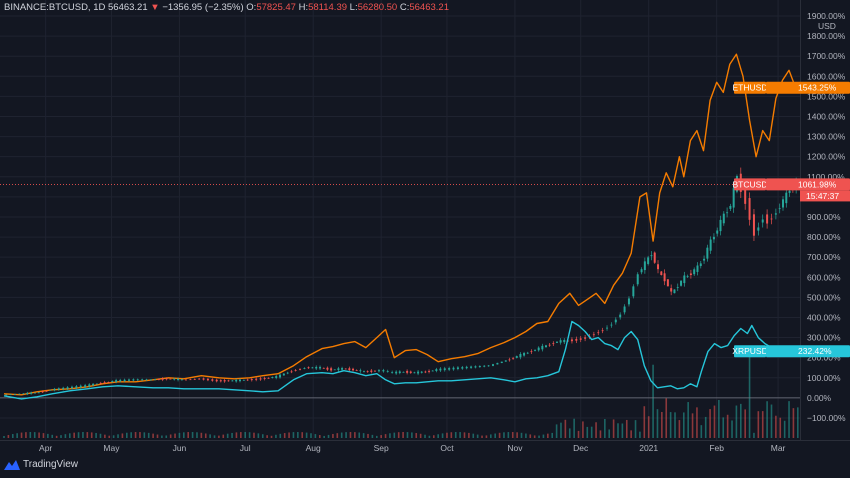 Image resolution: width=850 pixels, height=478 pixels. What do you see at coordinates (515, 448) in the screenshot?
I see `x-tick-label: Nov` at bounding box center [515, 448].